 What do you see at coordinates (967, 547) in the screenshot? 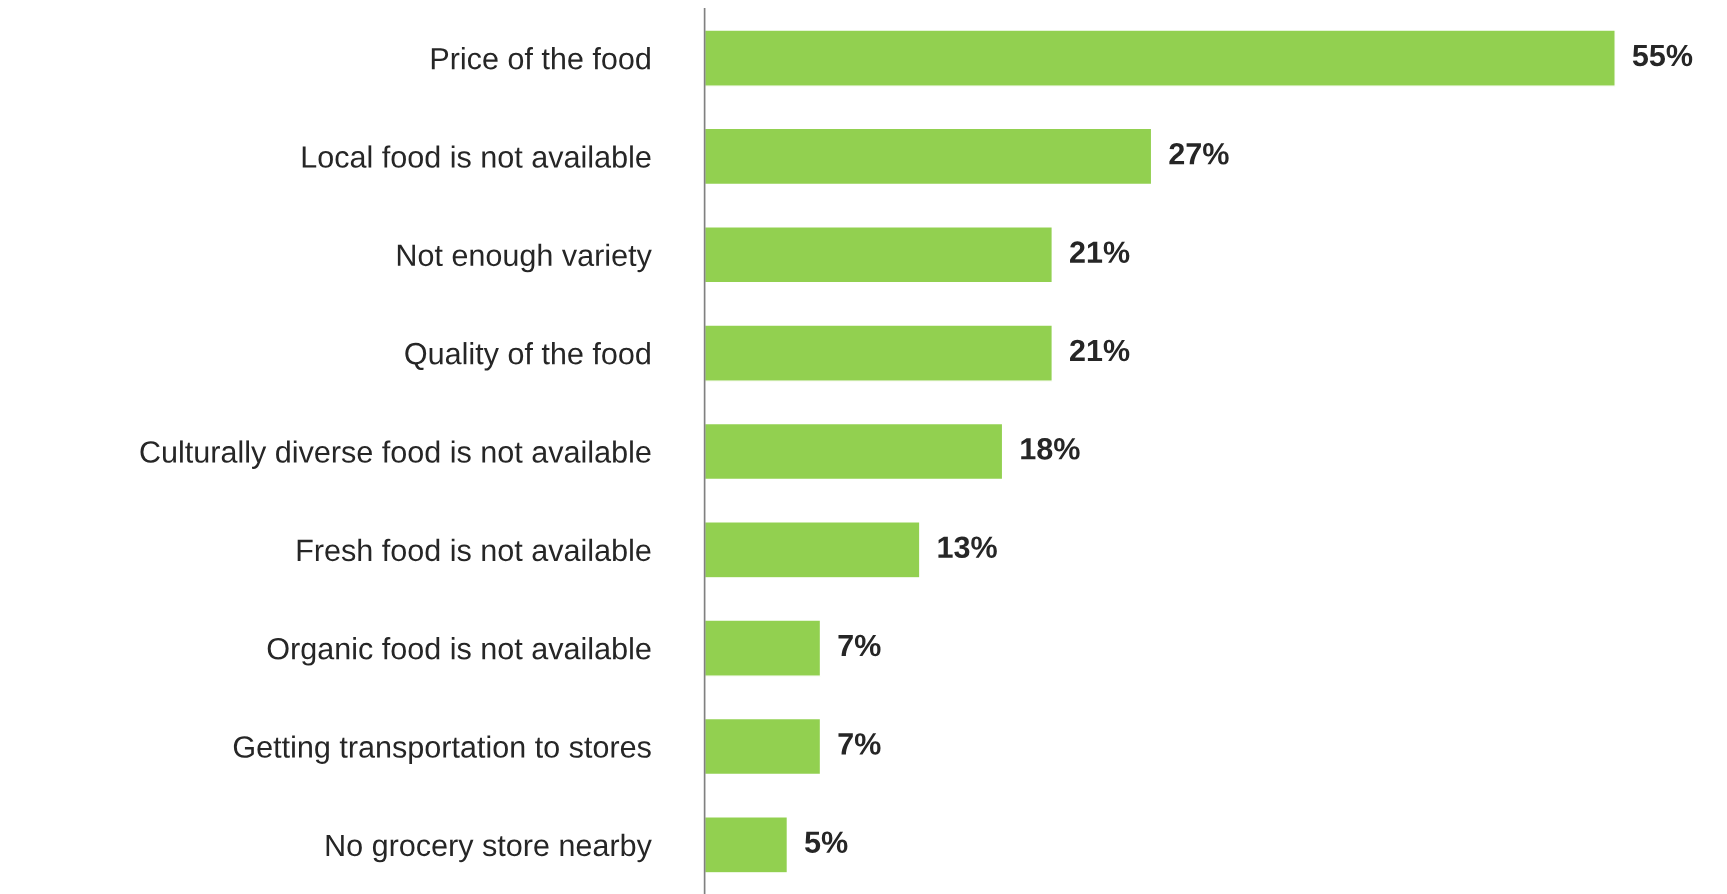
I see `data-label: 13%` at bounding box center [967, 547].